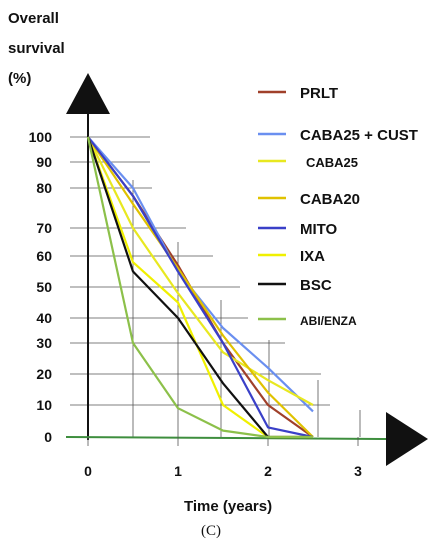 This screenshot has width=436, height=550. Describe the element at coordinates (44, 343) in the screenshot. I see `y-tick-label-30: 30` at that location.